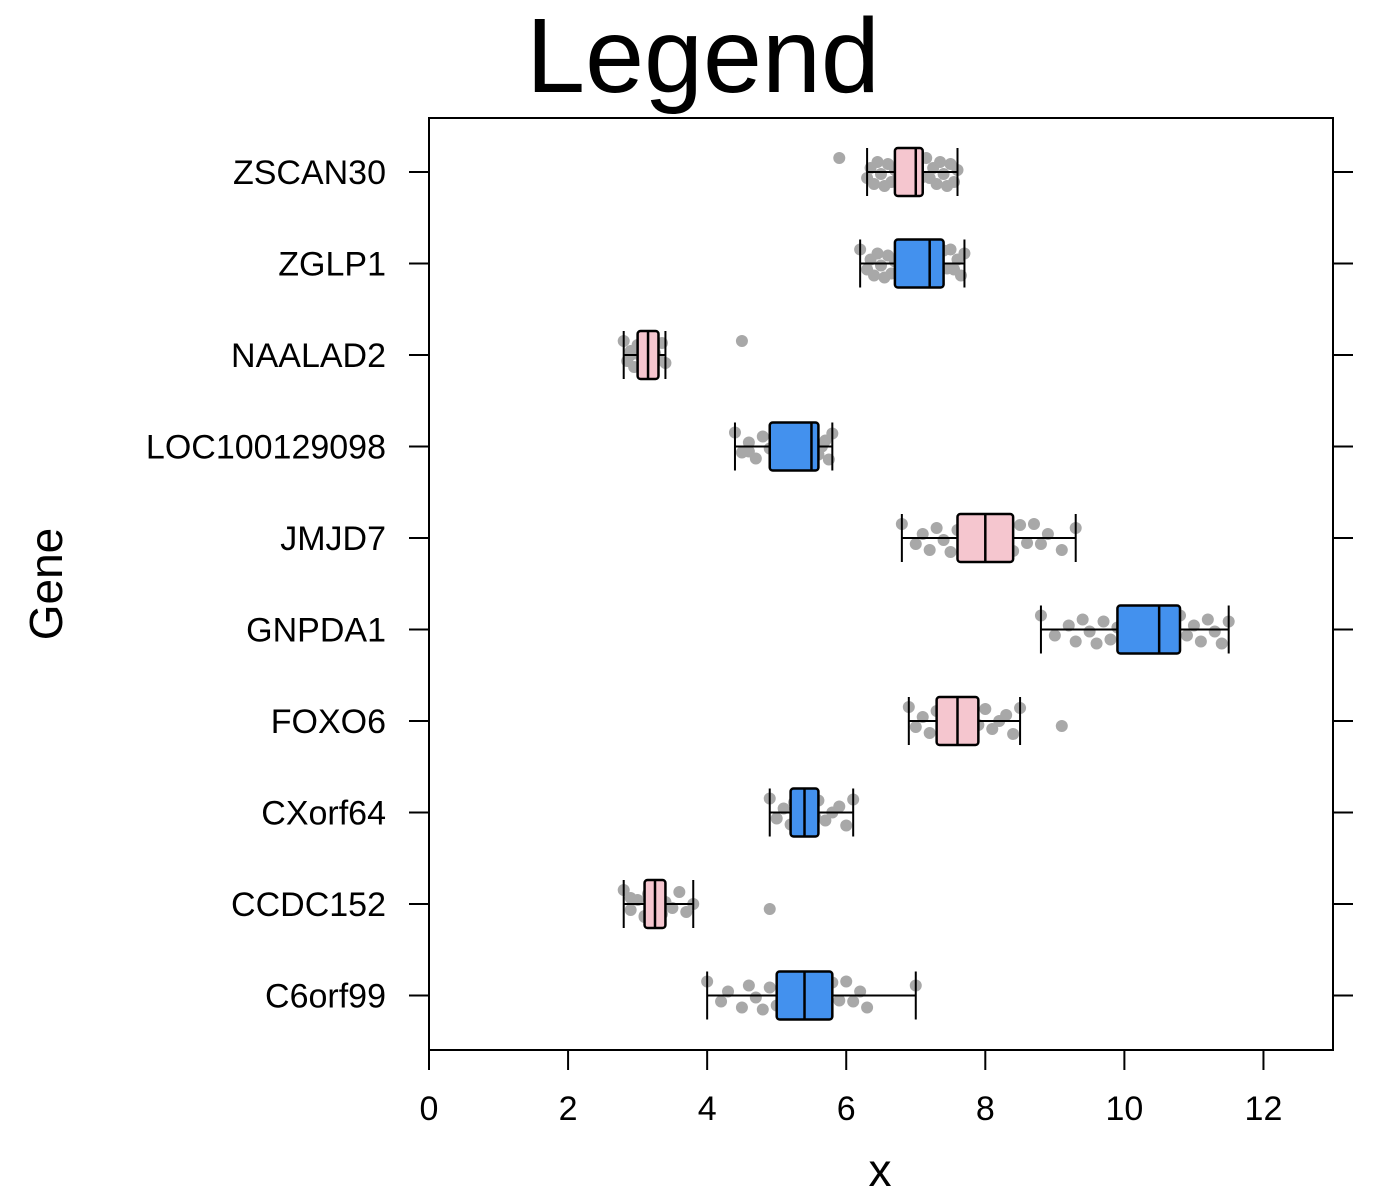  What do you see at coordinates (332, 265) in the screenshot?
I see `y-tick-label: ZGLP1` at bounding box center [332, 265].